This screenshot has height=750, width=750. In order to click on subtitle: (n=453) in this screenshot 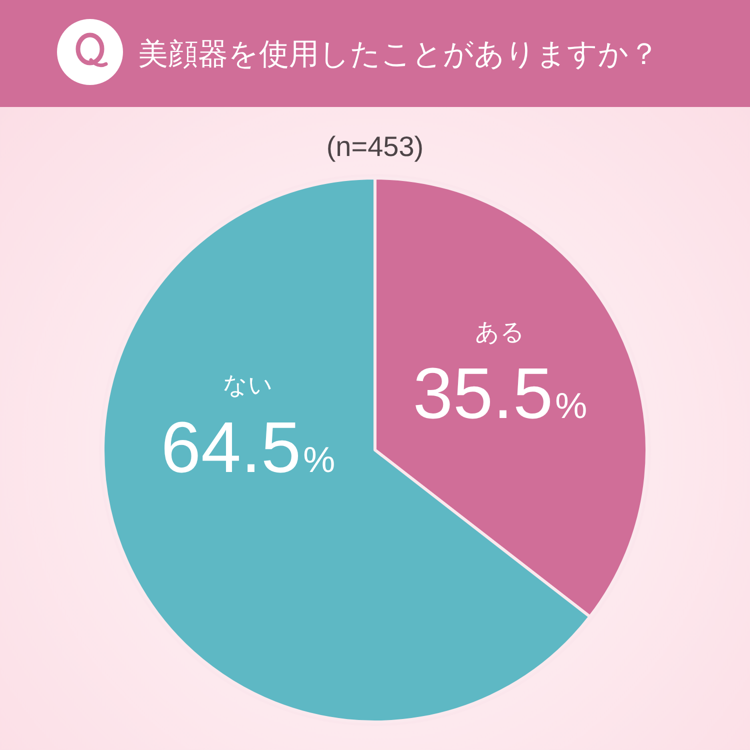, I will do `click(375, 146)`.